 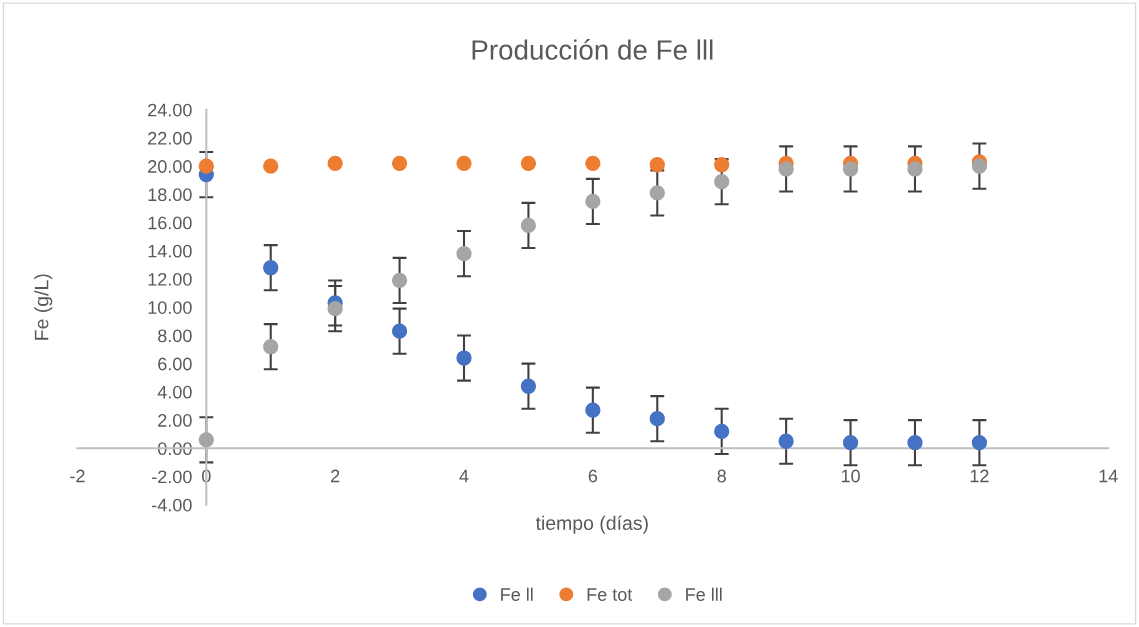 What do you see at coordinates (593, 476) in the screenshot?
I see `x-tick-label: 6` at bounding box center [593, 476].